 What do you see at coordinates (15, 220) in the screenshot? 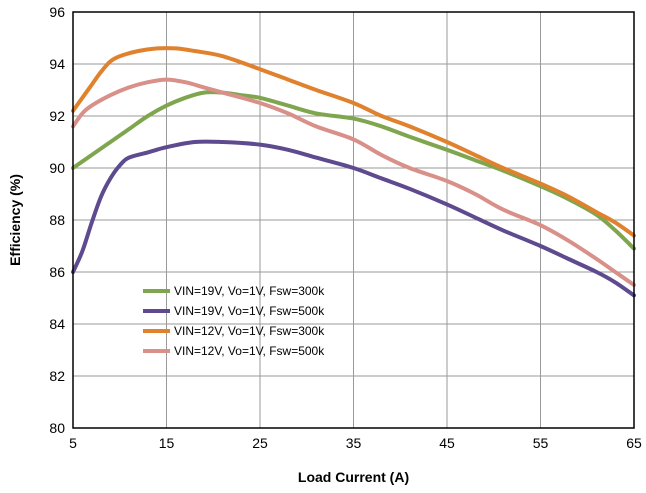
I see `y-axis-title: Efficiency (%)` at bounding box center [15, 220].